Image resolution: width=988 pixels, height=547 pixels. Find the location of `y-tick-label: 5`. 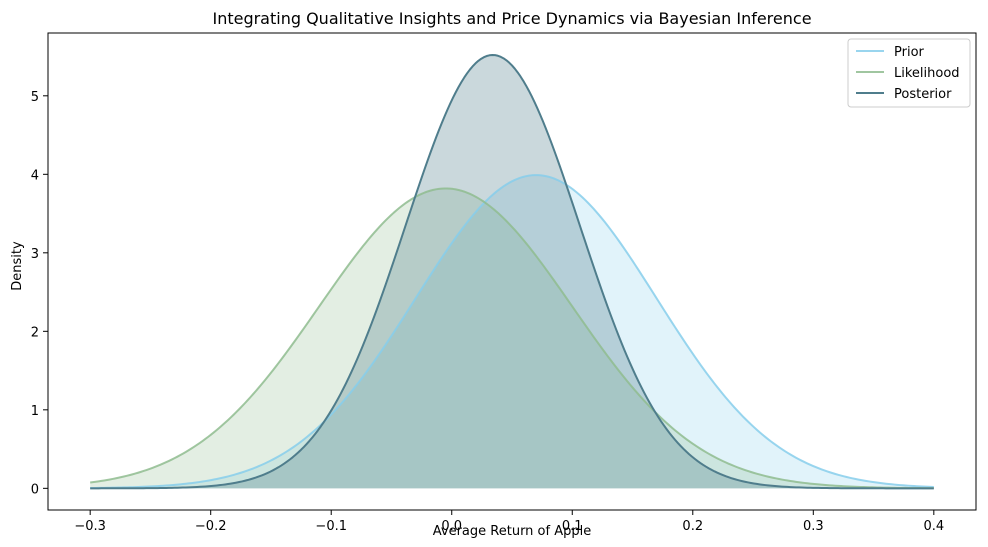

y-tick-label: 5 is located at coordinates (35, 97).